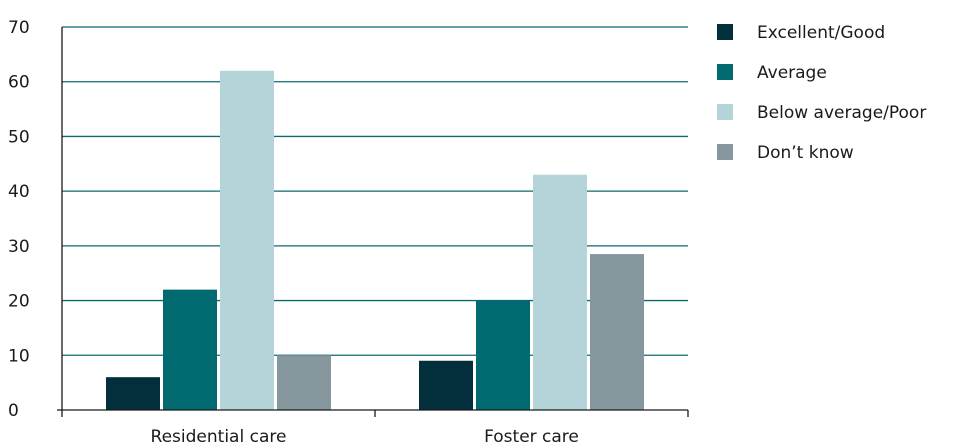 The image size is (957, 448). I want to click on y-tick-label: 40, so click(19, 192).